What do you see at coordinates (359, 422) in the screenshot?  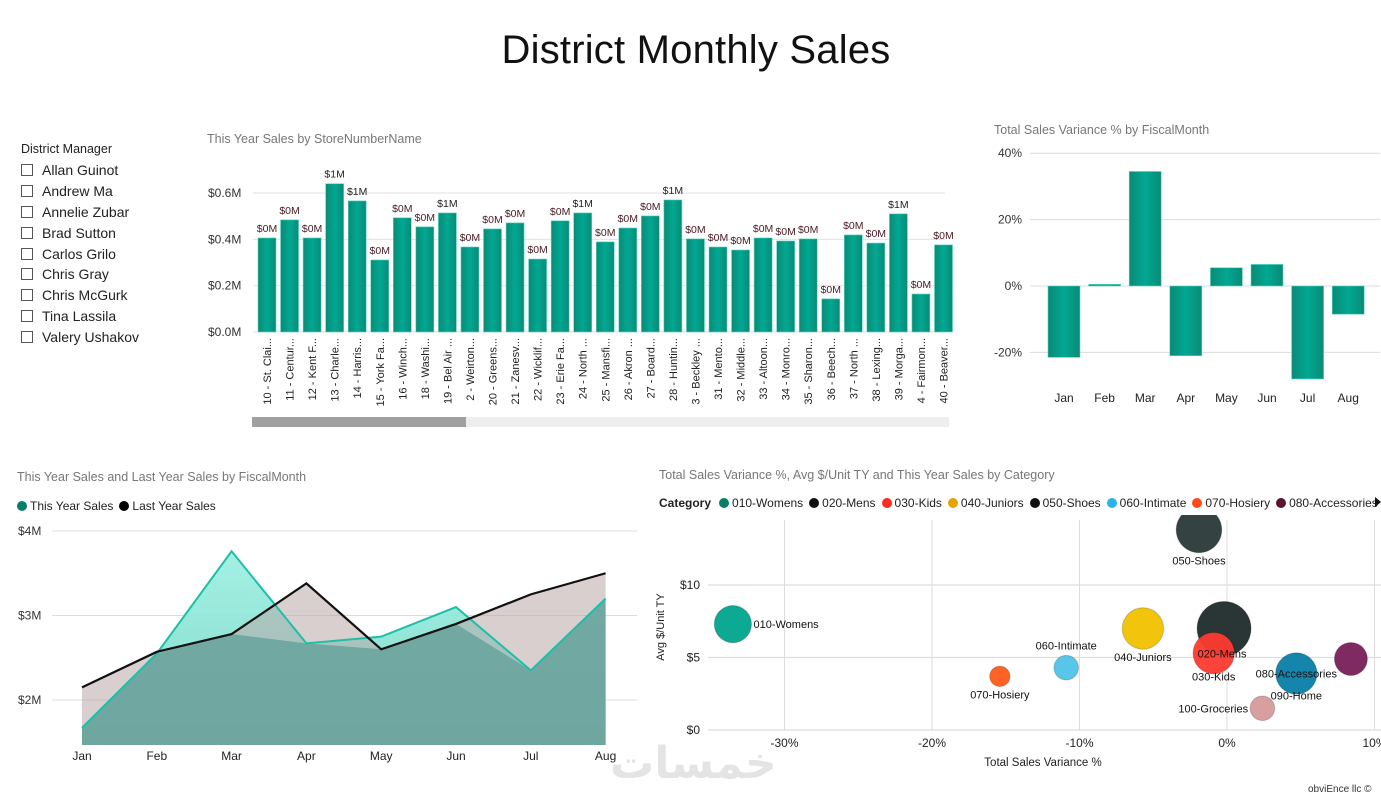 I see `store-chart-scrollbar-thumb` at bounding box center [359, 422].